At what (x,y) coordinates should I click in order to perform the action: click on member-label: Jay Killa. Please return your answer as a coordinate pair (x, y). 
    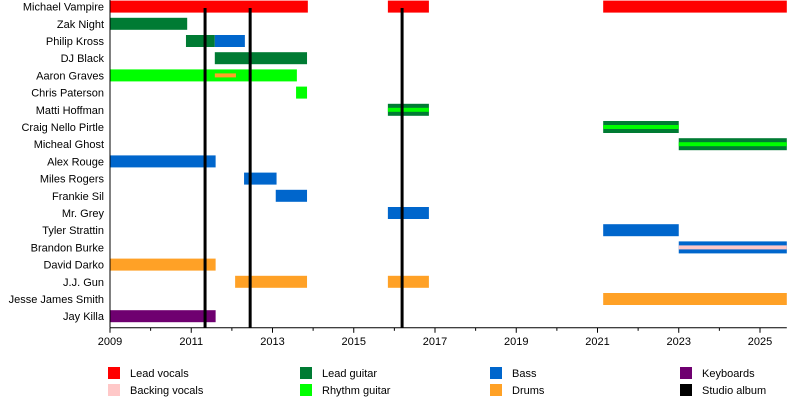
    Looking at the image, I should click on (84, 317).